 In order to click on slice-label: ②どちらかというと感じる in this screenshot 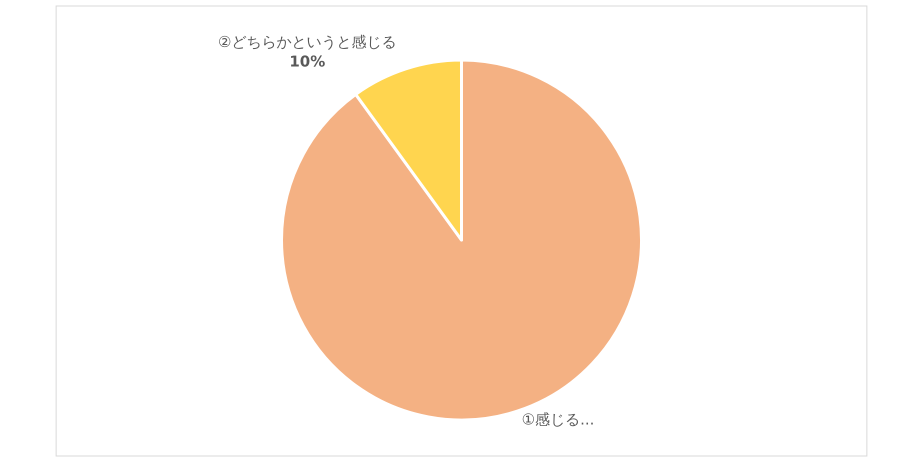, I will do `click(307, 42)`.